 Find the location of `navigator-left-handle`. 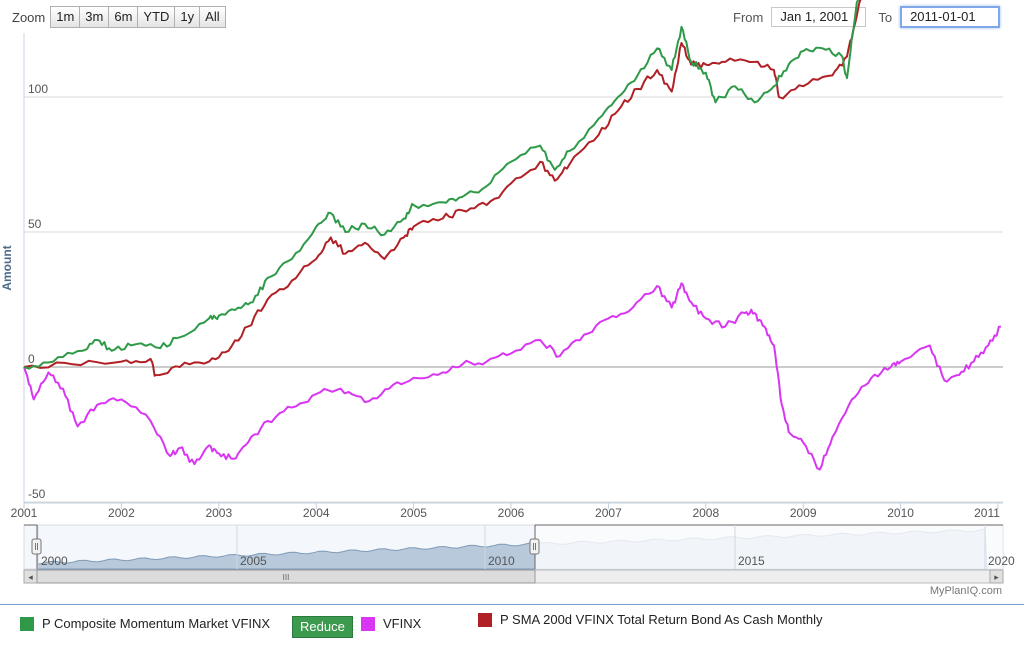

navigator-left-handle is located at coordinates (36, 546).